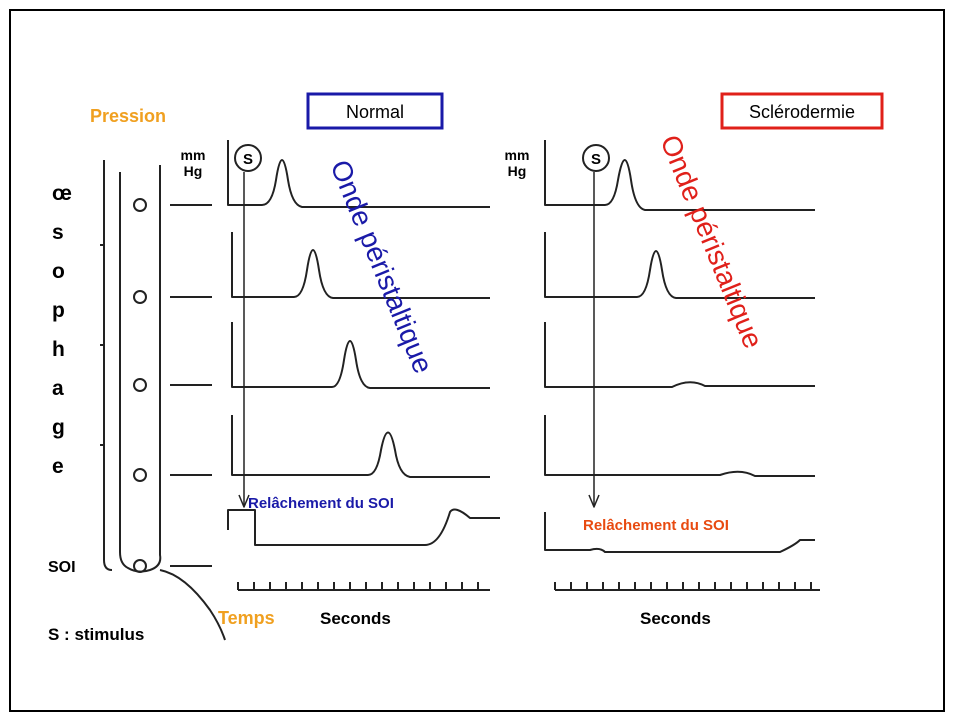  I want to click on organ-letter: a, so click(58, 388).